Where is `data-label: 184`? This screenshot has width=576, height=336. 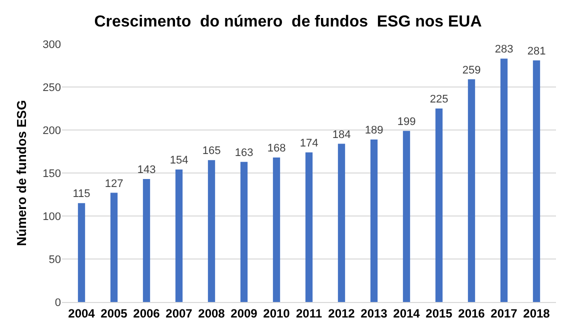
data-label: 184 is located at coordinates (341, 134).